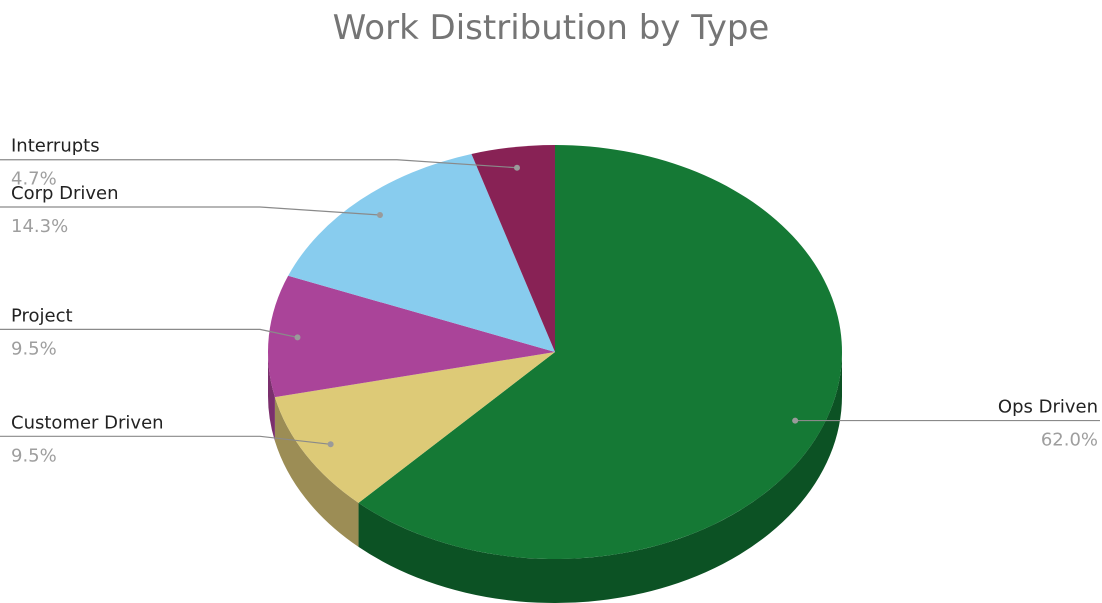  Describe the element at coordinates (414, 427) in the screenshot. I see `pie-slice-customer-driven` at that location.